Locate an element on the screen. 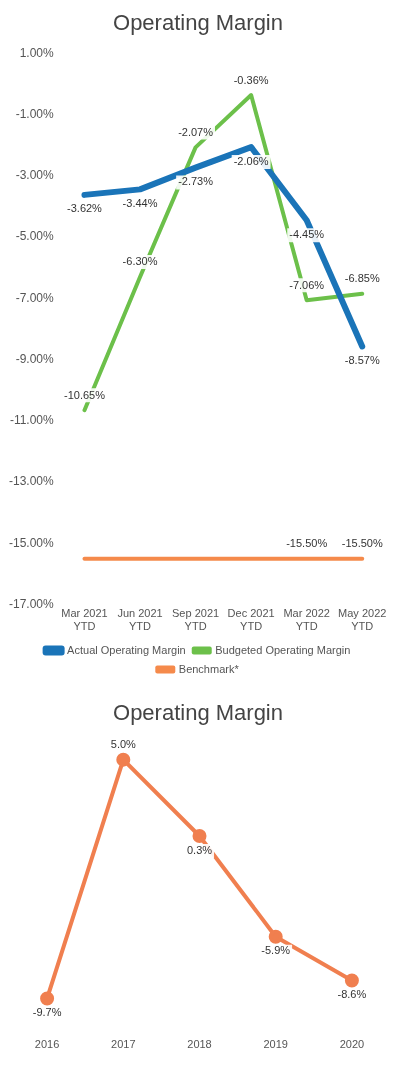  y-tick-label: -3.00% is located at coordinates (35, 175).